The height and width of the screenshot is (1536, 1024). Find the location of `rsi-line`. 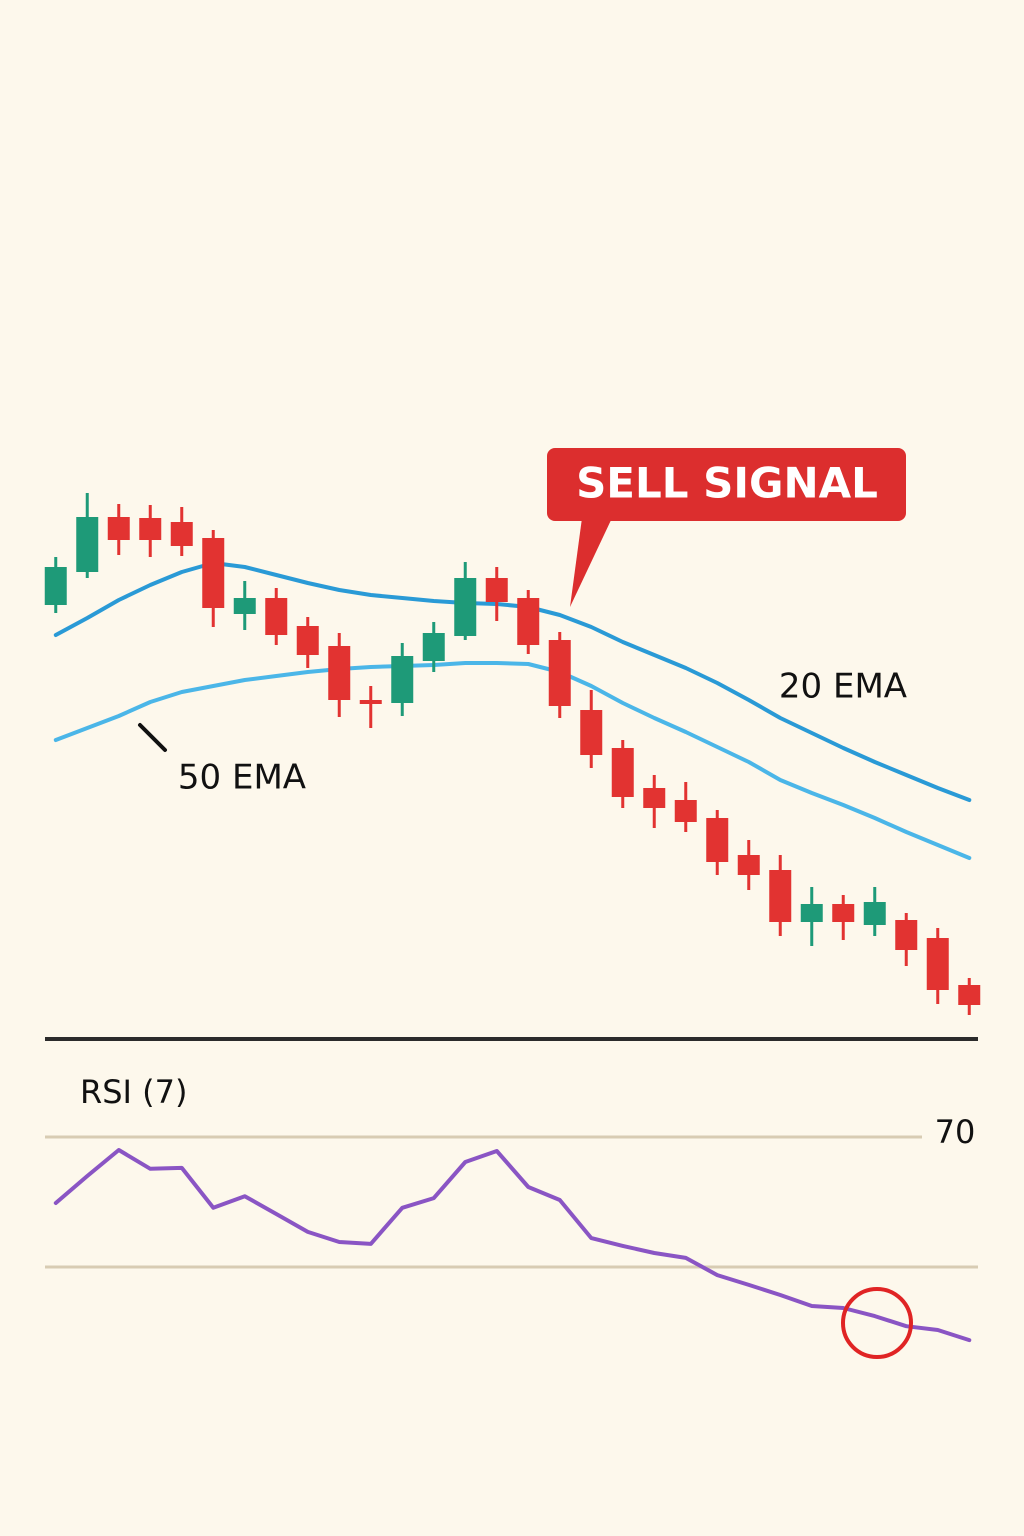

rsi-line is located at coordinates (512, 1245).